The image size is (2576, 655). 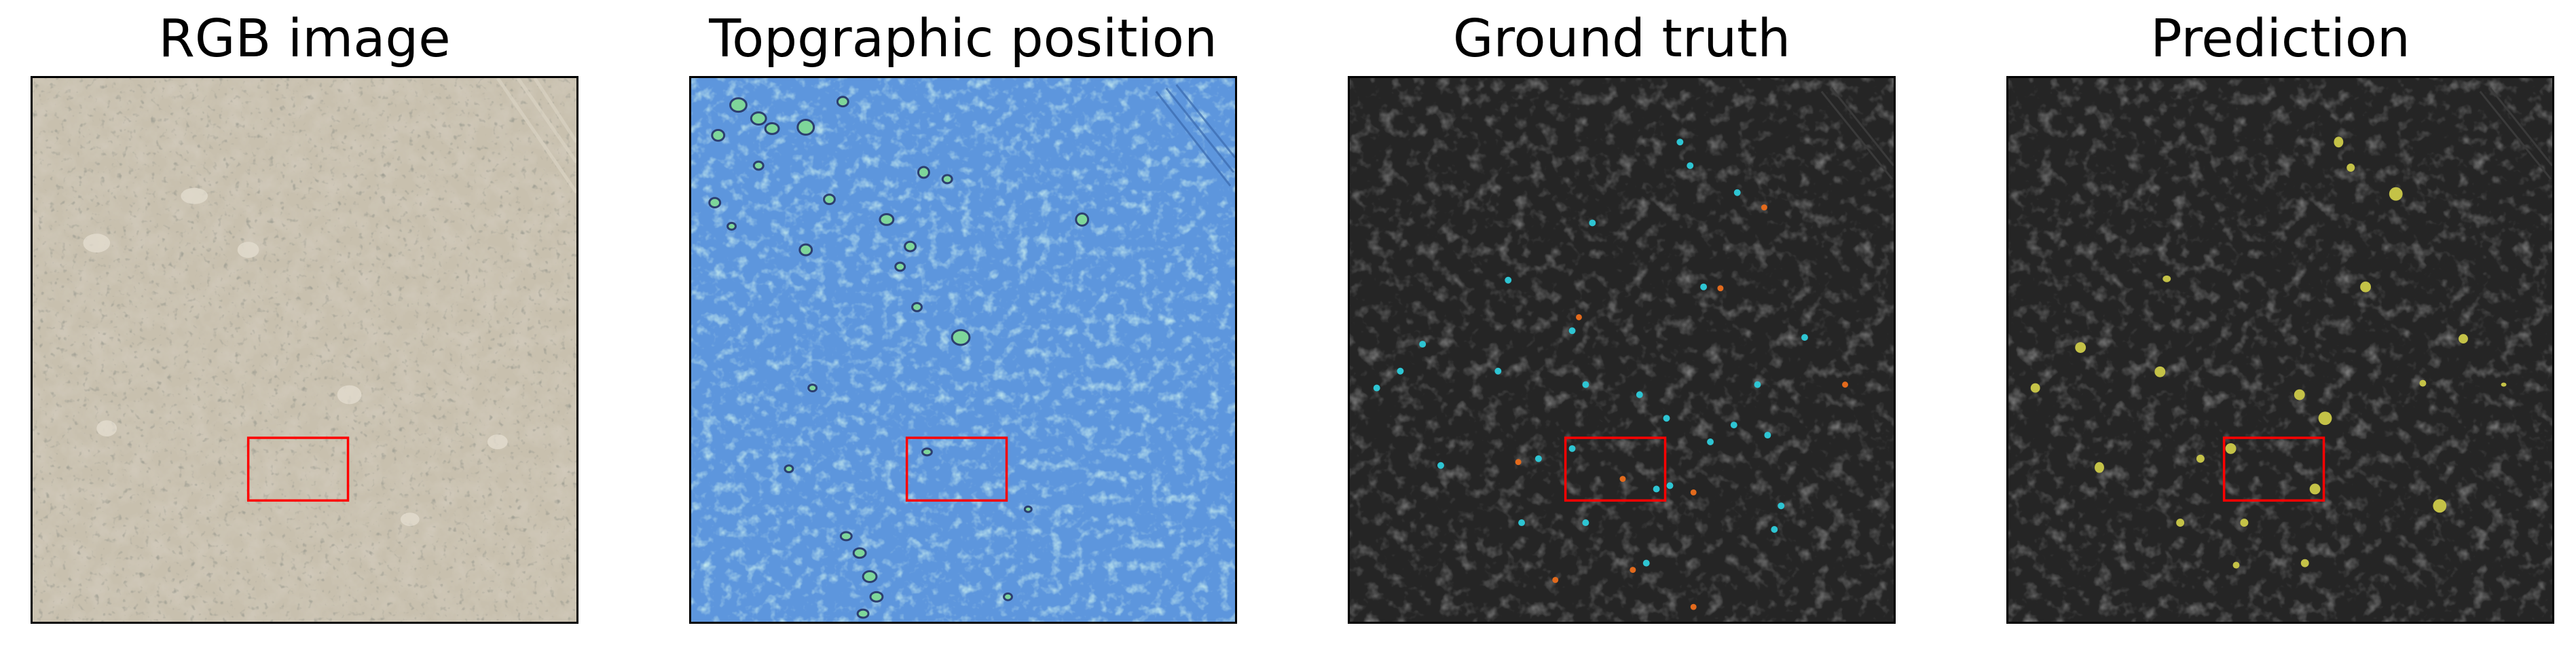 I want to click on prediction-blobs, so click(x=2268, y=352).